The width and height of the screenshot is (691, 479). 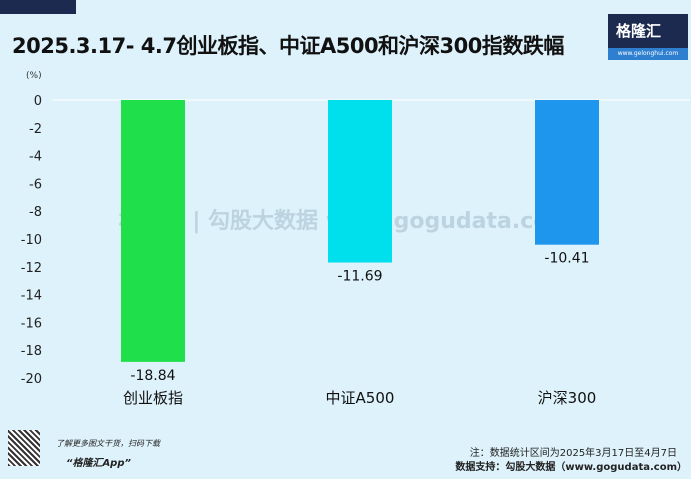 What do you see at coordinates (573, 453) in the screenshot?
I see `footnote: 注：数据统计区间为2025年3月17日至4月7日` at bounding box center [573, 453].